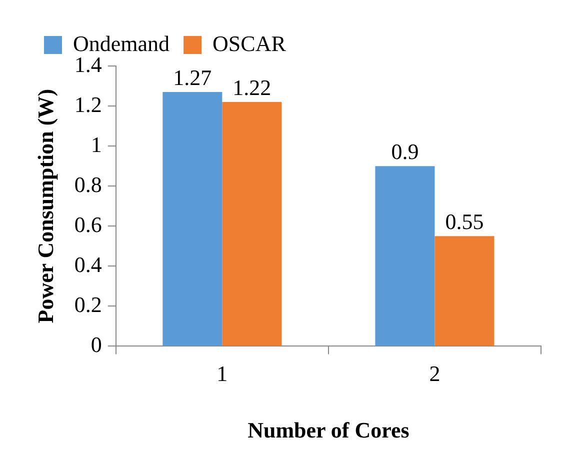 This screenshot has height=457, width=561. I want to click on y-tick-label: 1.2, so click(88, 104).